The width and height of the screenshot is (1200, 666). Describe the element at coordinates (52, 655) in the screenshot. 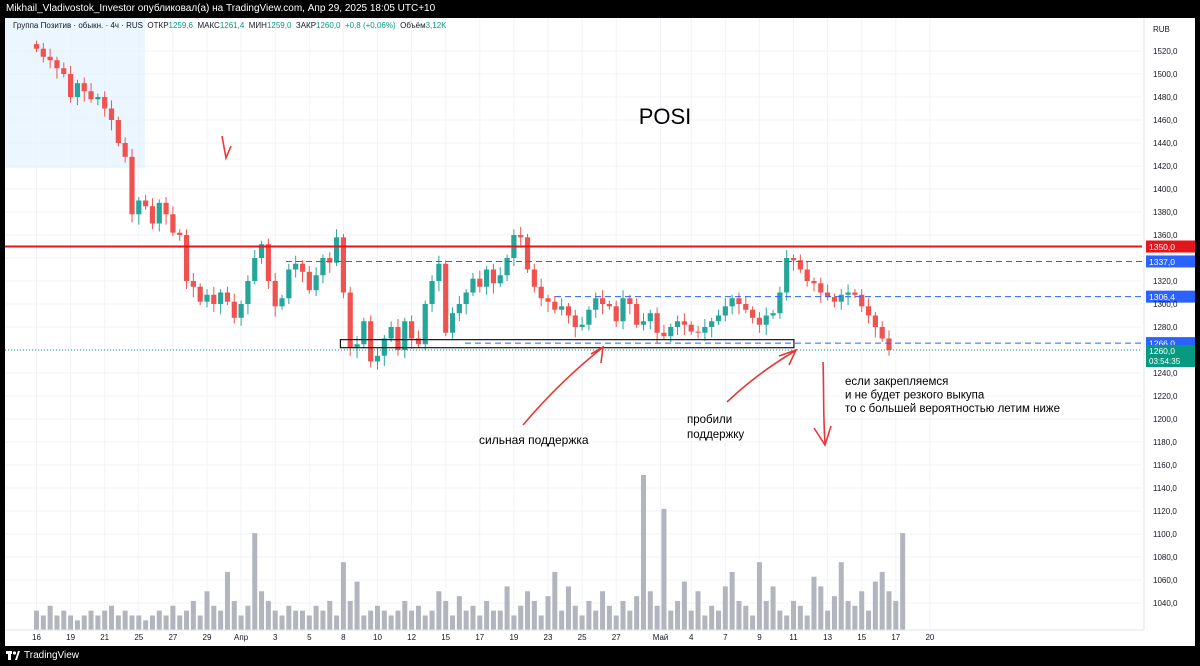

I see `footer-brand: TradingView` at that location.